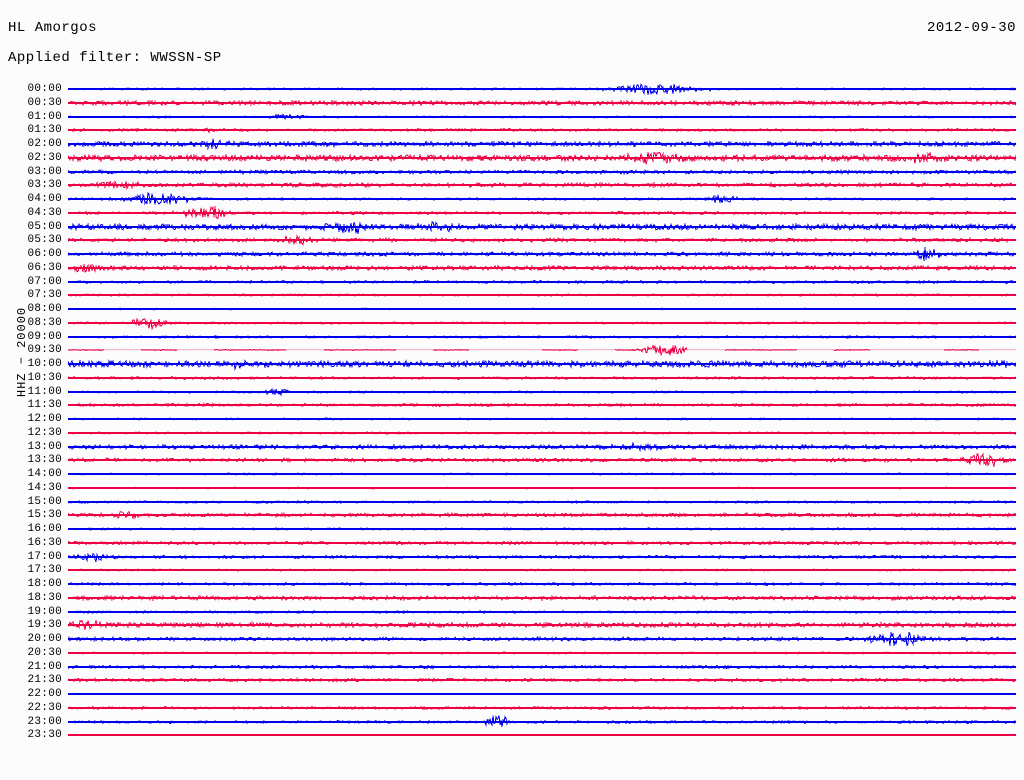 This screenshot has height=780, width=1024. I want to click on row-time-label: 02:30, so click(44, 157).